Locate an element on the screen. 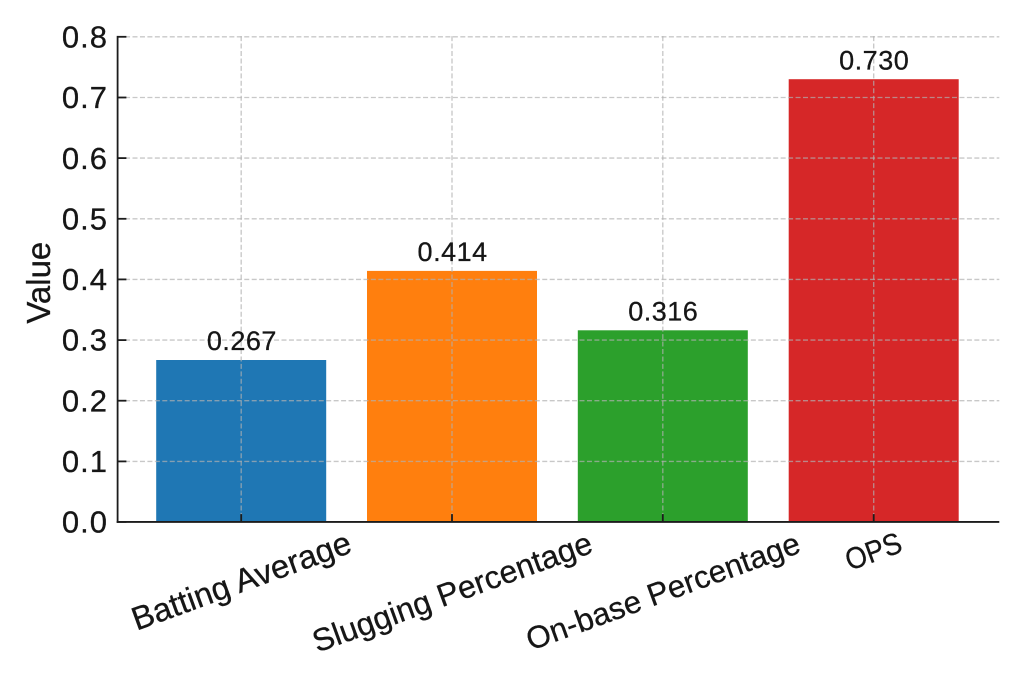 The image size is (1024, 688). svg-text: 0.2 is located at coordinates (85, 400).